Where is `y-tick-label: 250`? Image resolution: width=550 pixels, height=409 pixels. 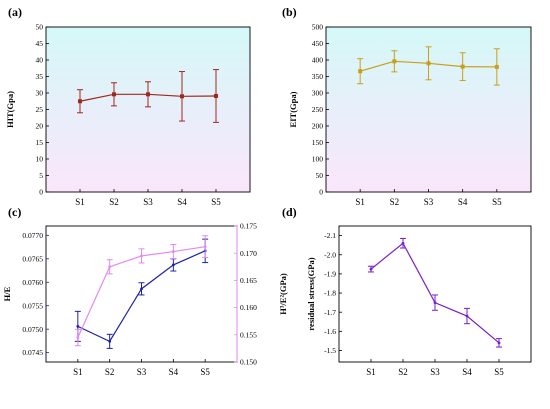
y-tick-label: 250 is located at coordinates (318, 109).